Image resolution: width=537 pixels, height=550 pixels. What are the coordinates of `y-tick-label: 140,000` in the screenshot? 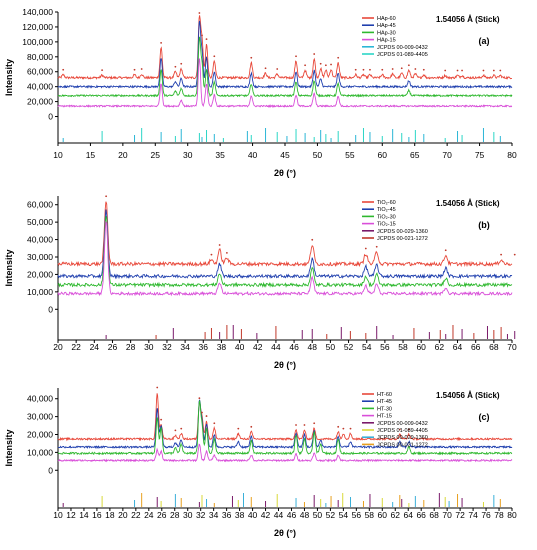 It's located at (37, 12).